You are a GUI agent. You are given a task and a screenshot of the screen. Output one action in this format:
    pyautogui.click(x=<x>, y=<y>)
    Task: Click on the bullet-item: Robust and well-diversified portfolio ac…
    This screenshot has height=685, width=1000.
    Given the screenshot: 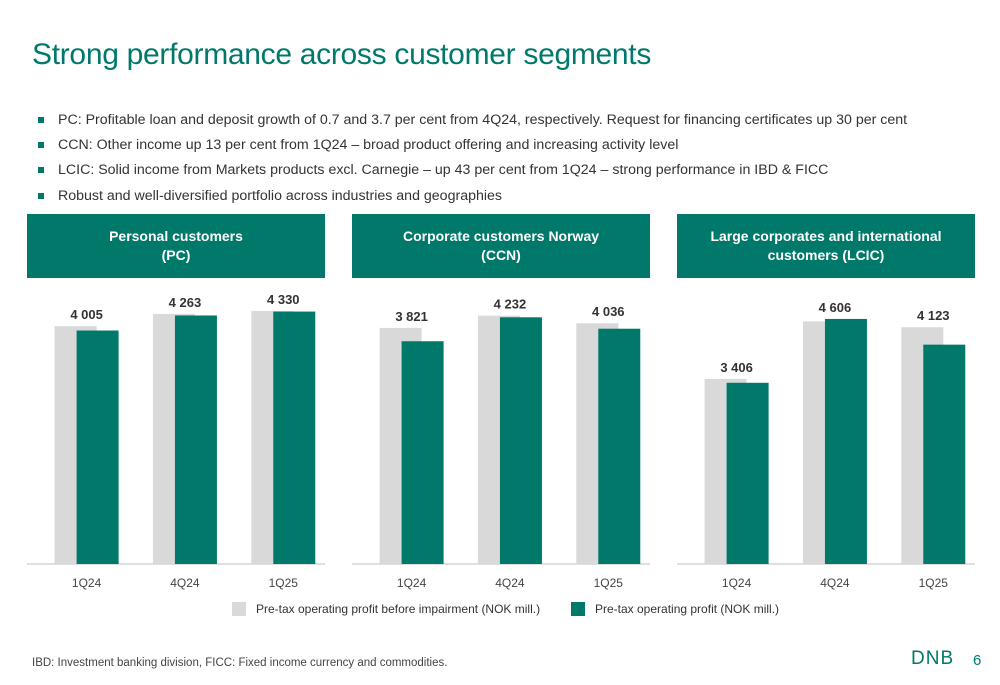 What is the action you would take?
    pyautogui.click(x=471, y=196)
    